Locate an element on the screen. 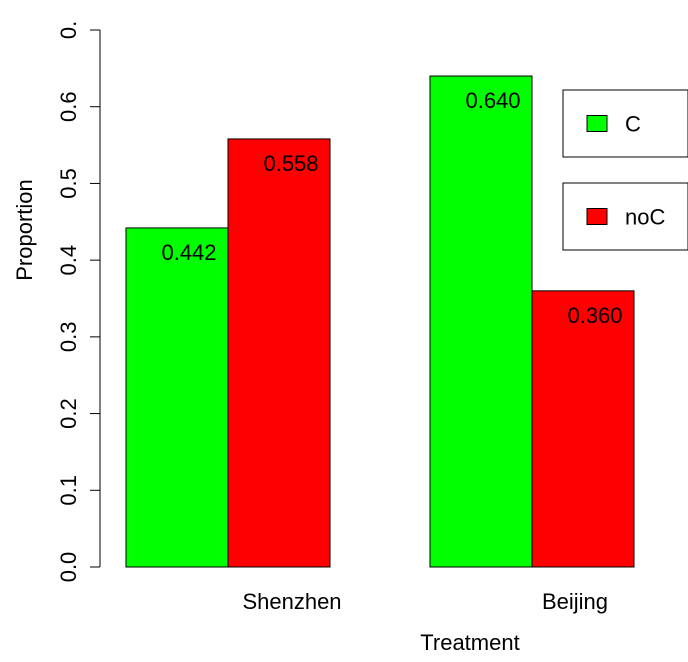  y-tick-label: 0.6 is located at coordinates (68, 106).